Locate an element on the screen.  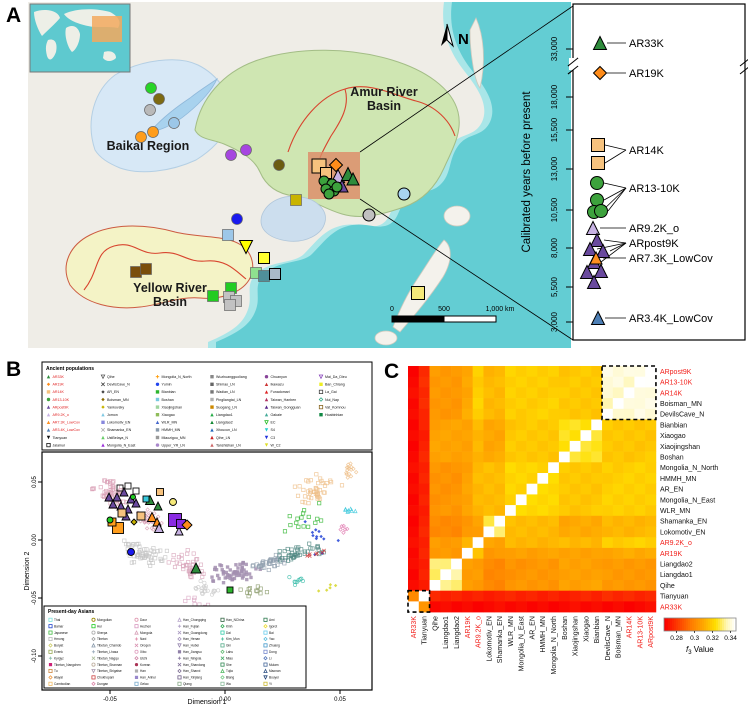
legend-entry-label: DevilsCave_N is located at coordinates (118, 385).